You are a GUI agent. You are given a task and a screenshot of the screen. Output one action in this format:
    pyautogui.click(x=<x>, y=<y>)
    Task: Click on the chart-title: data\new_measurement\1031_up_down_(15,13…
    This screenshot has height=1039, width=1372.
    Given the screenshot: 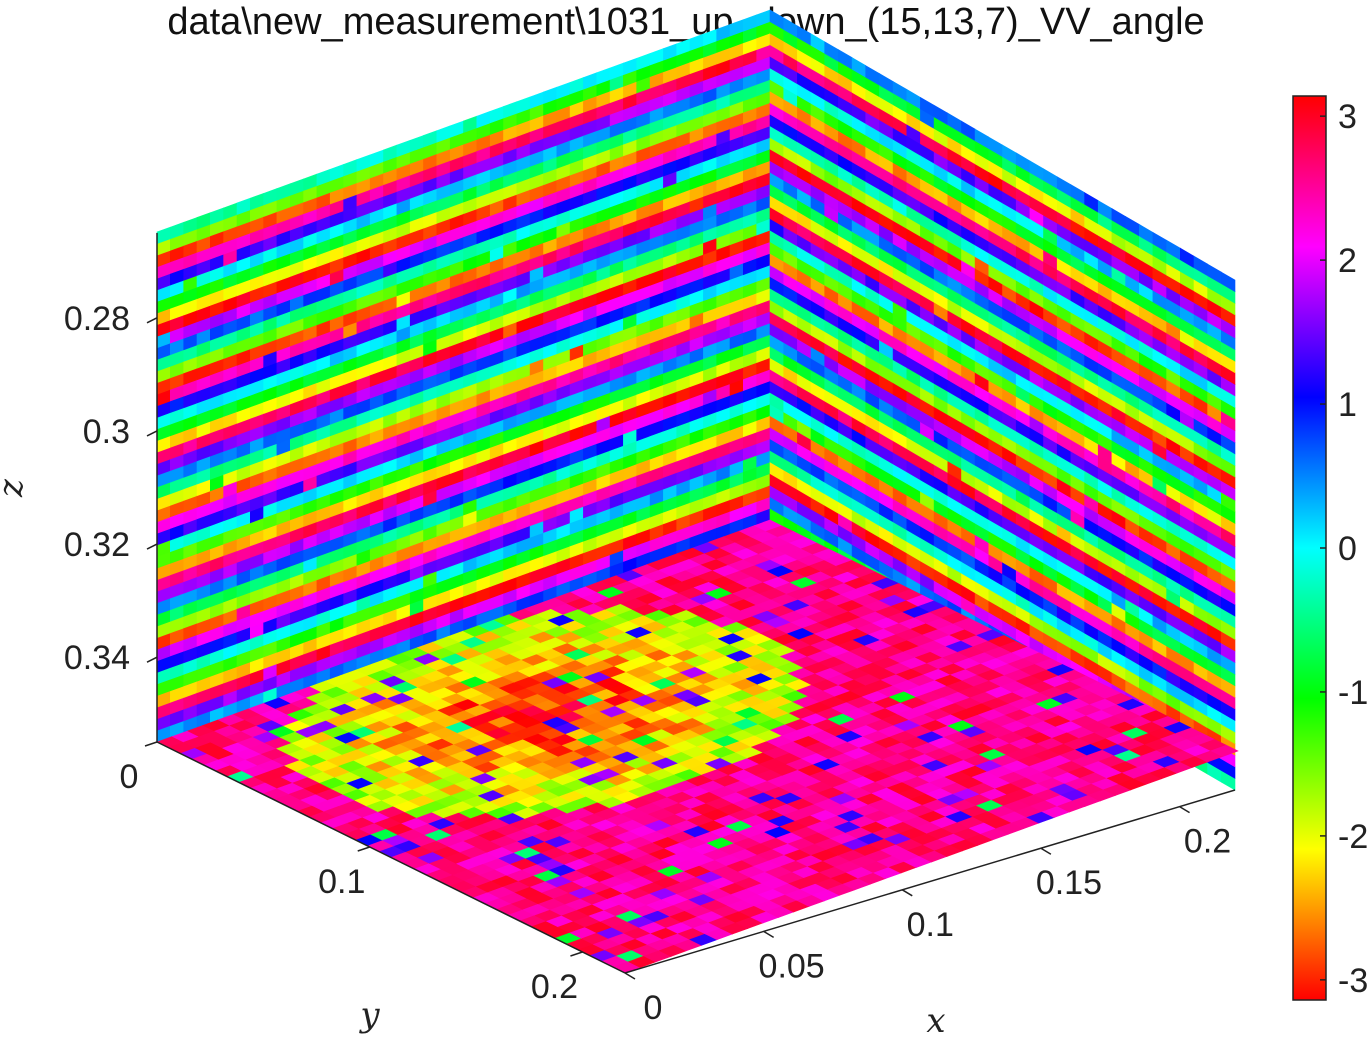 What is the action you would take?
    pyautogui.click(x=685, y=22)
    